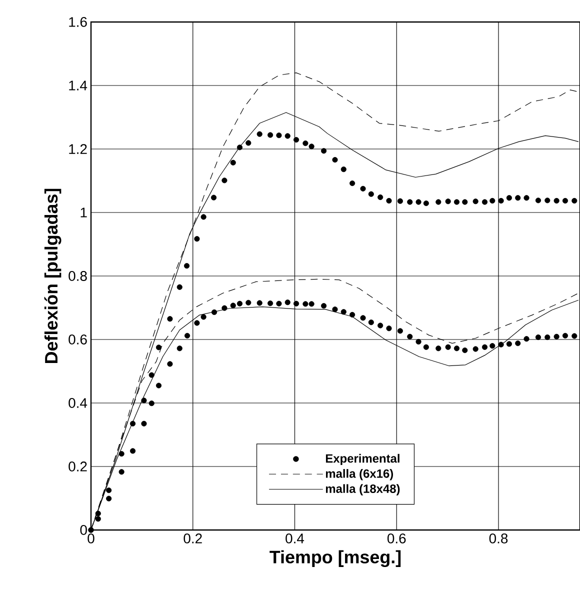 The width and height of the screenshot is (580, 592). What do you see at coordinates (83, 213) in the screenshot?
I see `y-tick-label: 1` at bounding box center [83, 213].